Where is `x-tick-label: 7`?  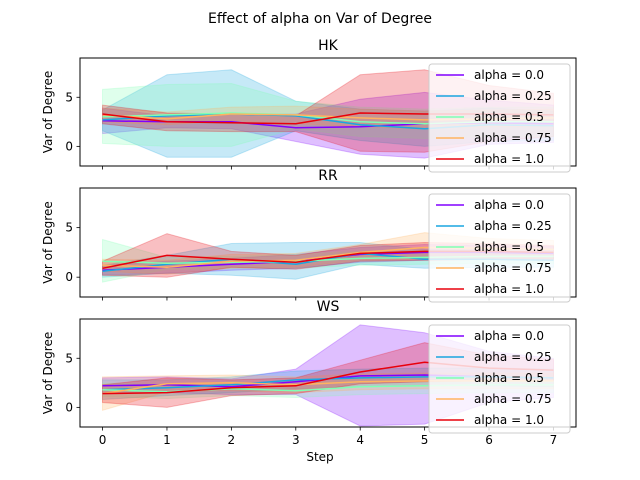
x-tick-label: 7 is located at coordinates (554, 440).